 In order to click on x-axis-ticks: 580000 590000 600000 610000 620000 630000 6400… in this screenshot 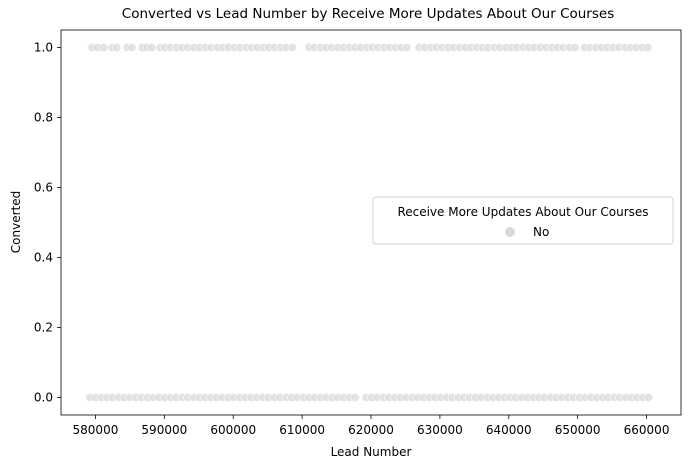, I will do `click(371, 426)`.